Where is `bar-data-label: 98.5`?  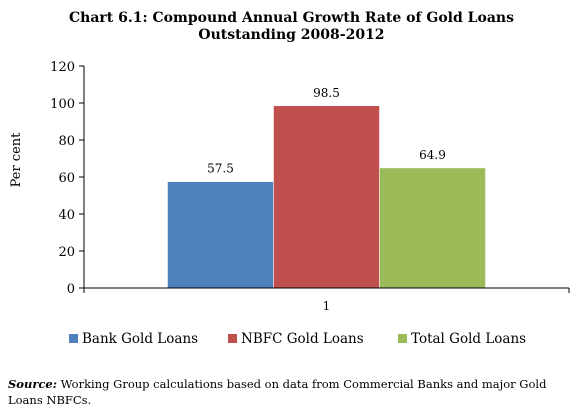
bar-data-label: 98.5 is located at coordinates (326, 93).